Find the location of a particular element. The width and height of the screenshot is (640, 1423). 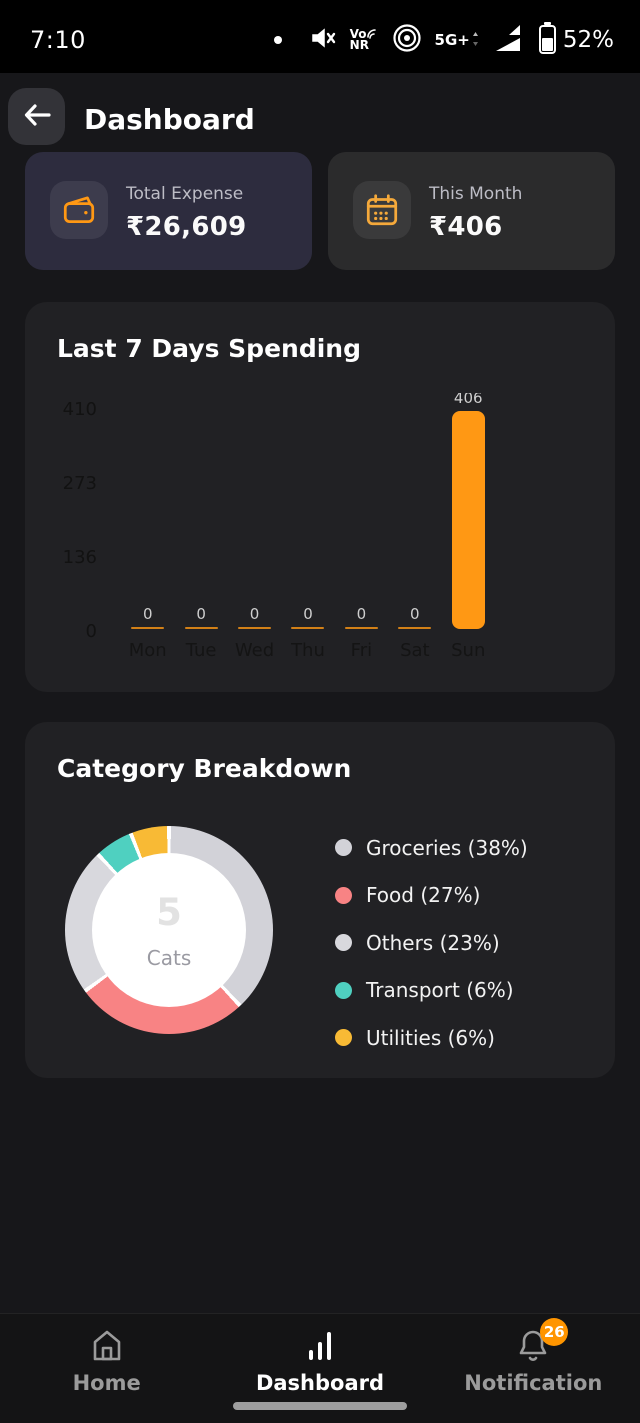

donut-center: 5 Cats is located at coordinates (169, 930).